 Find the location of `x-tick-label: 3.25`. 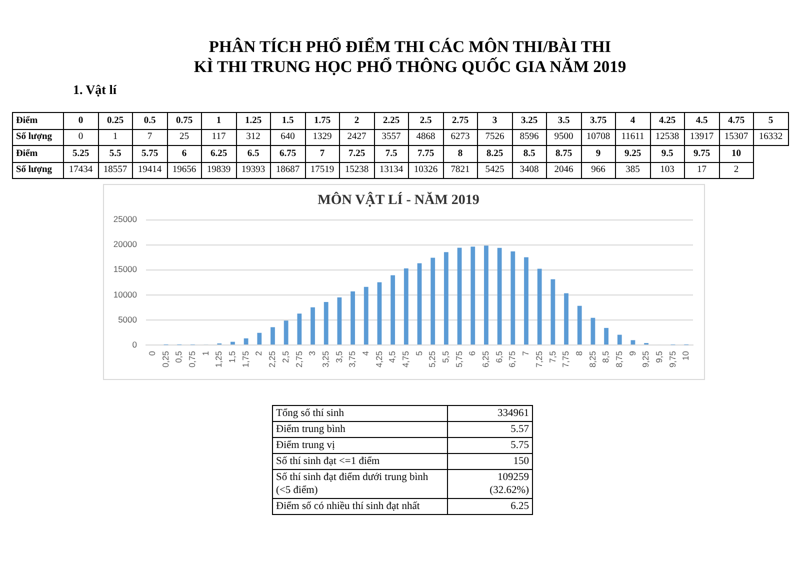

x-tick-label: 3.25 is located at coordinates (529, 120).